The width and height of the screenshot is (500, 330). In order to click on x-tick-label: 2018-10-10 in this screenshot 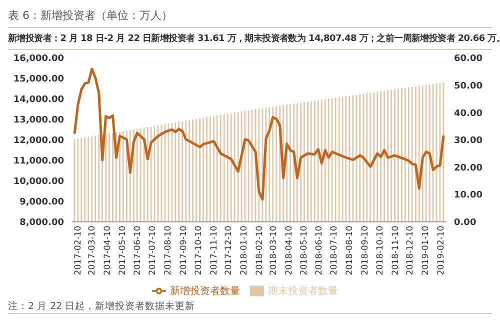, I will do `click(380, 251)`.